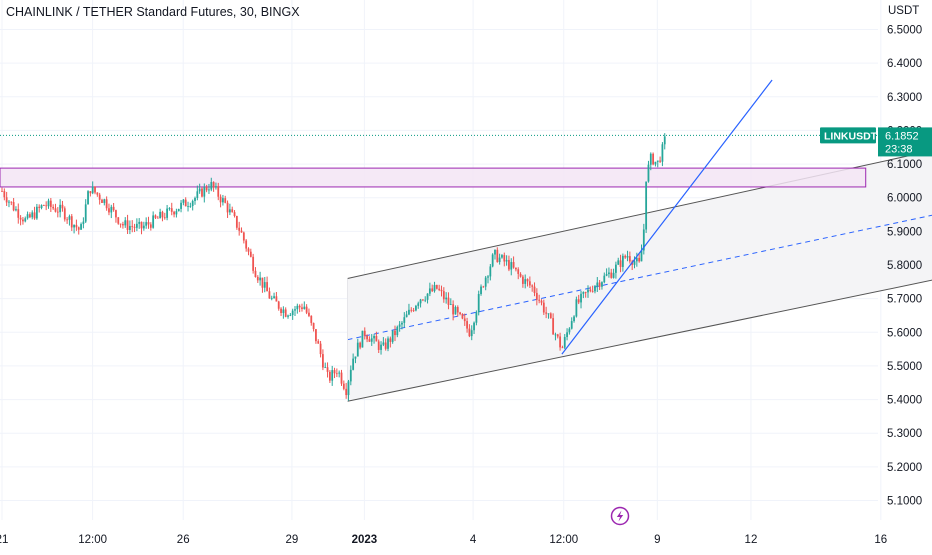 This screenshot has height=555, width=932. What do you see at coordinates (904, 401) in the screenshot?
I see `y-tick-label: 5.4000` at bounding box center [904, 401].